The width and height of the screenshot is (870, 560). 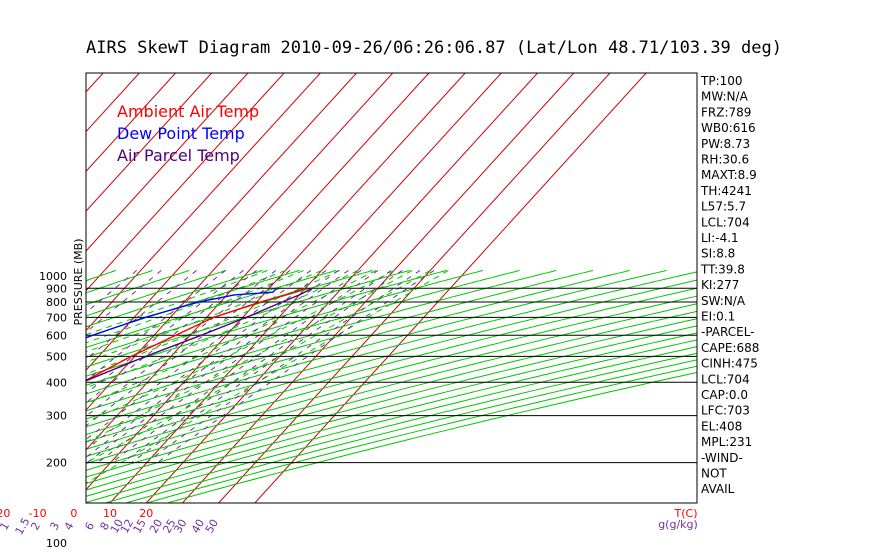 I want to click on pressure-tick-label: 900, so click(x=56, y=288).